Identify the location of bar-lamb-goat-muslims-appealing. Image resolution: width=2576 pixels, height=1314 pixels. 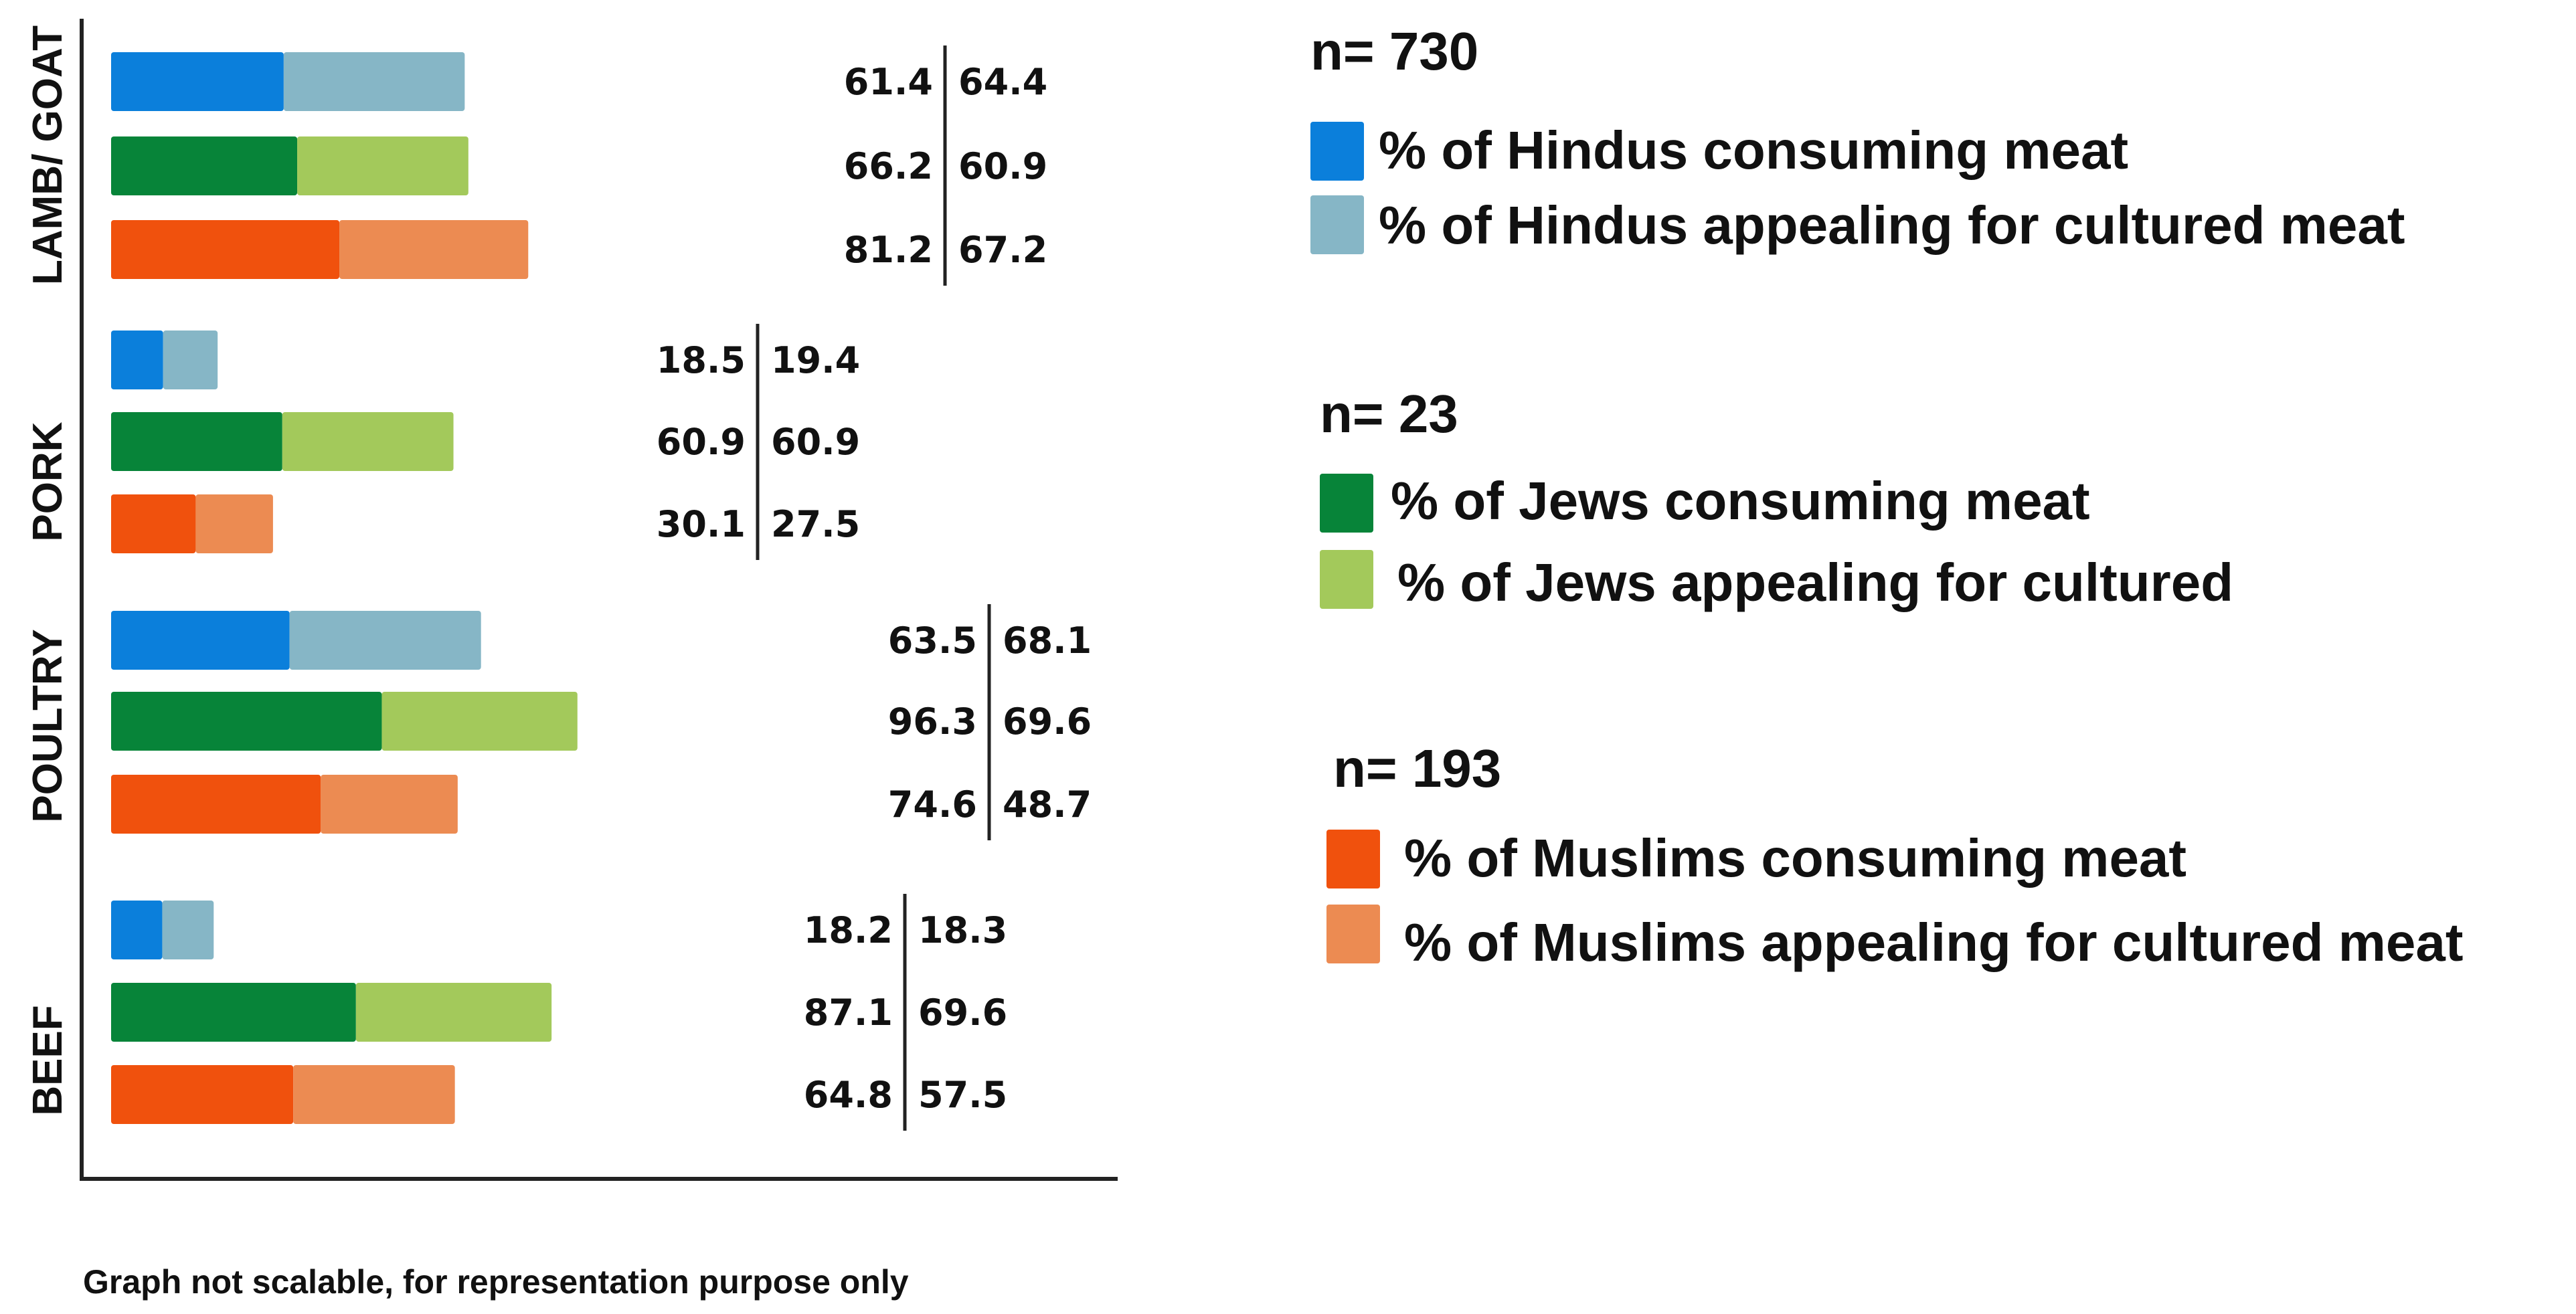
(434, 250).